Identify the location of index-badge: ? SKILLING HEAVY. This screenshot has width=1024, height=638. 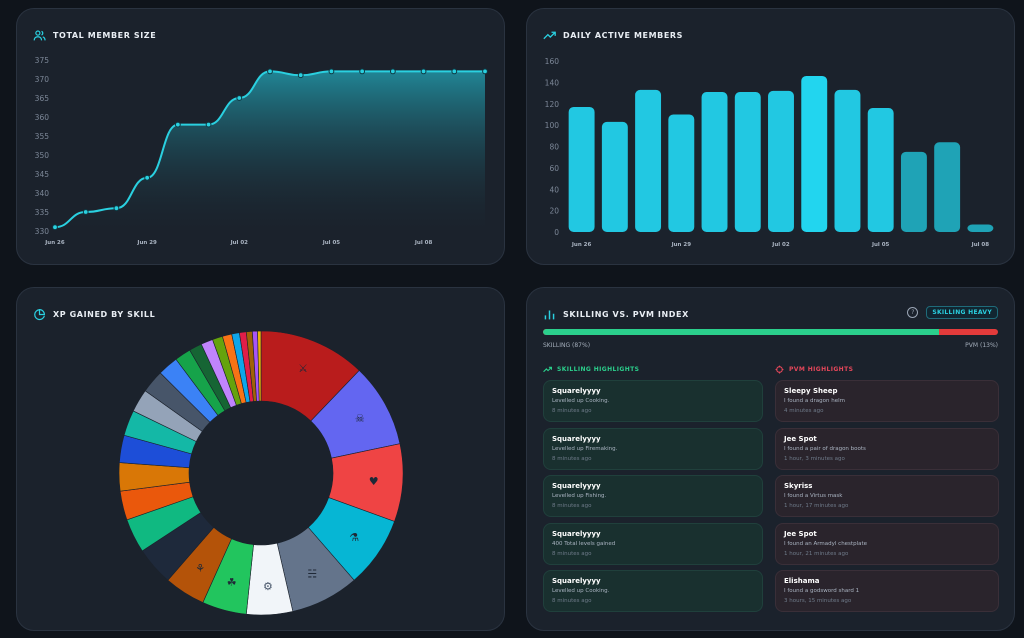
(952, 312).